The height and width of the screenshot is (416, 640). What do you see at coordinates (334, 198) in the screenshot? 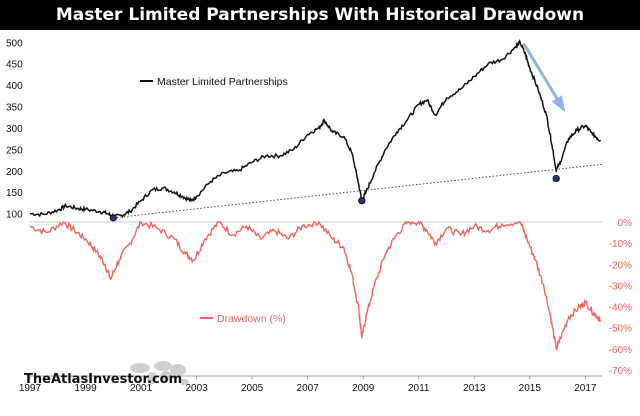
I see `trough-markers` at bounding box center [334, 198].